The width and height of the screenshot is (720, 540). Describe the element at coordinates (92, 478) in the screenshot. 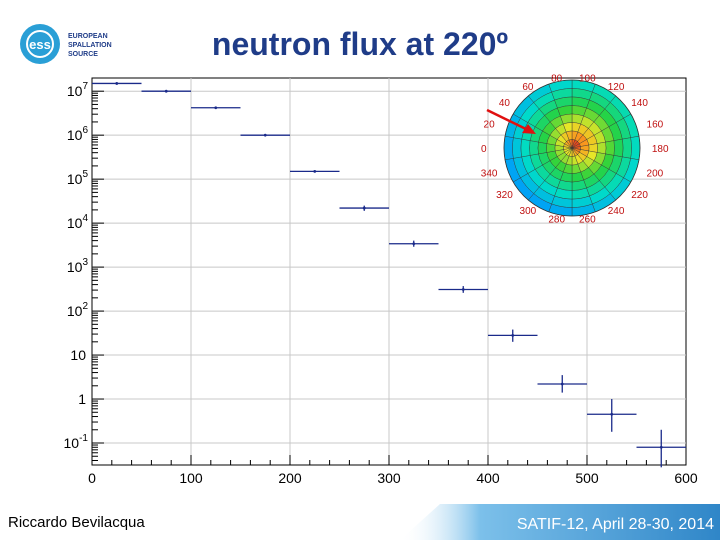

I see `x-tick-label: 0` at that location.